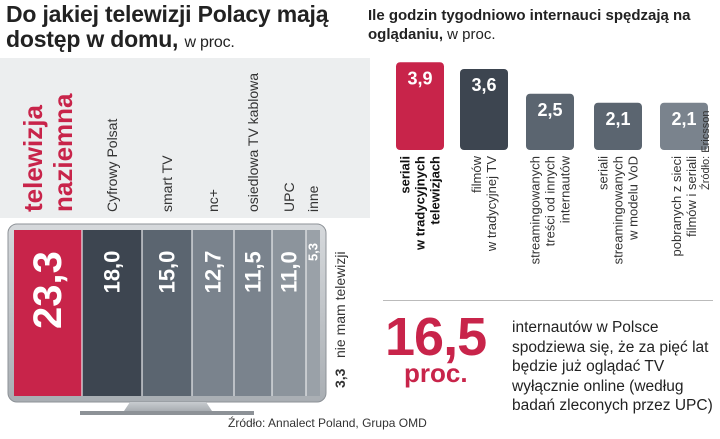 This screenshot has width=720, height=439. I want to click on hours-category-label-4: seriali, so click(603, 173).